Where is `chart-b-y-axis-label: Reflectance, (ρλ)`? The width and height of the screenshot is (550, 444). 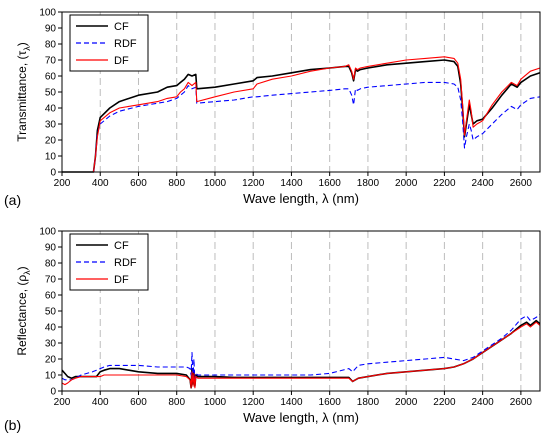 chart-b-y-axis-label: Reflectance, (ρλ) is located at coordinates (23, 310).